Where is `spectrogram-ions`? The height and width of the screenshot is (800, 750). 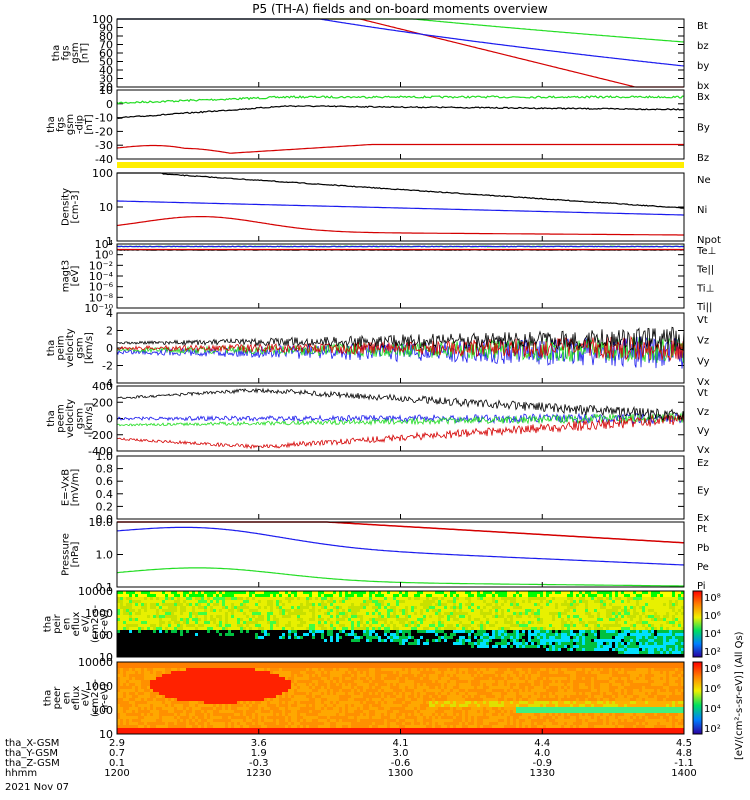 spectrogram-ions is located at coordinates (400, 624).